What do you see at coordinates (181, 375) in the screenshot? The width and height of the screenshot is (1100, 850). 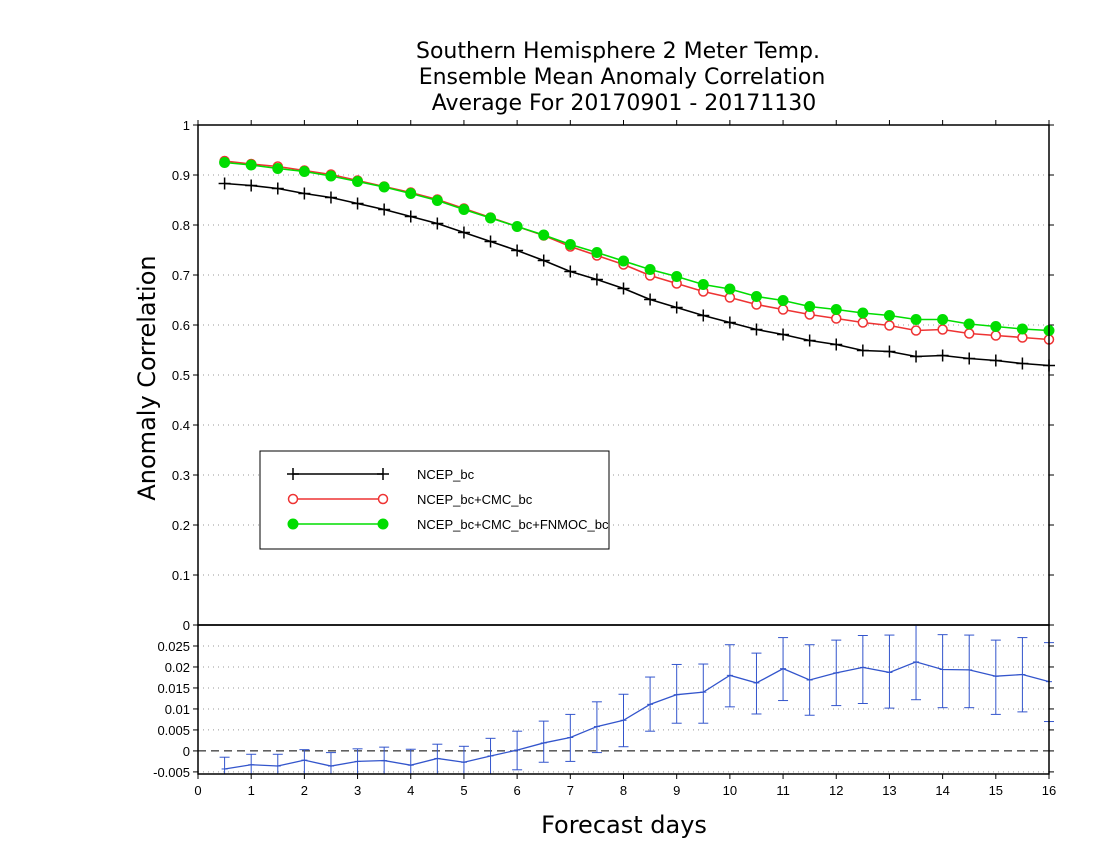 I see `upper-y-tick-label: 0.5` at bounding box center [181, 375].